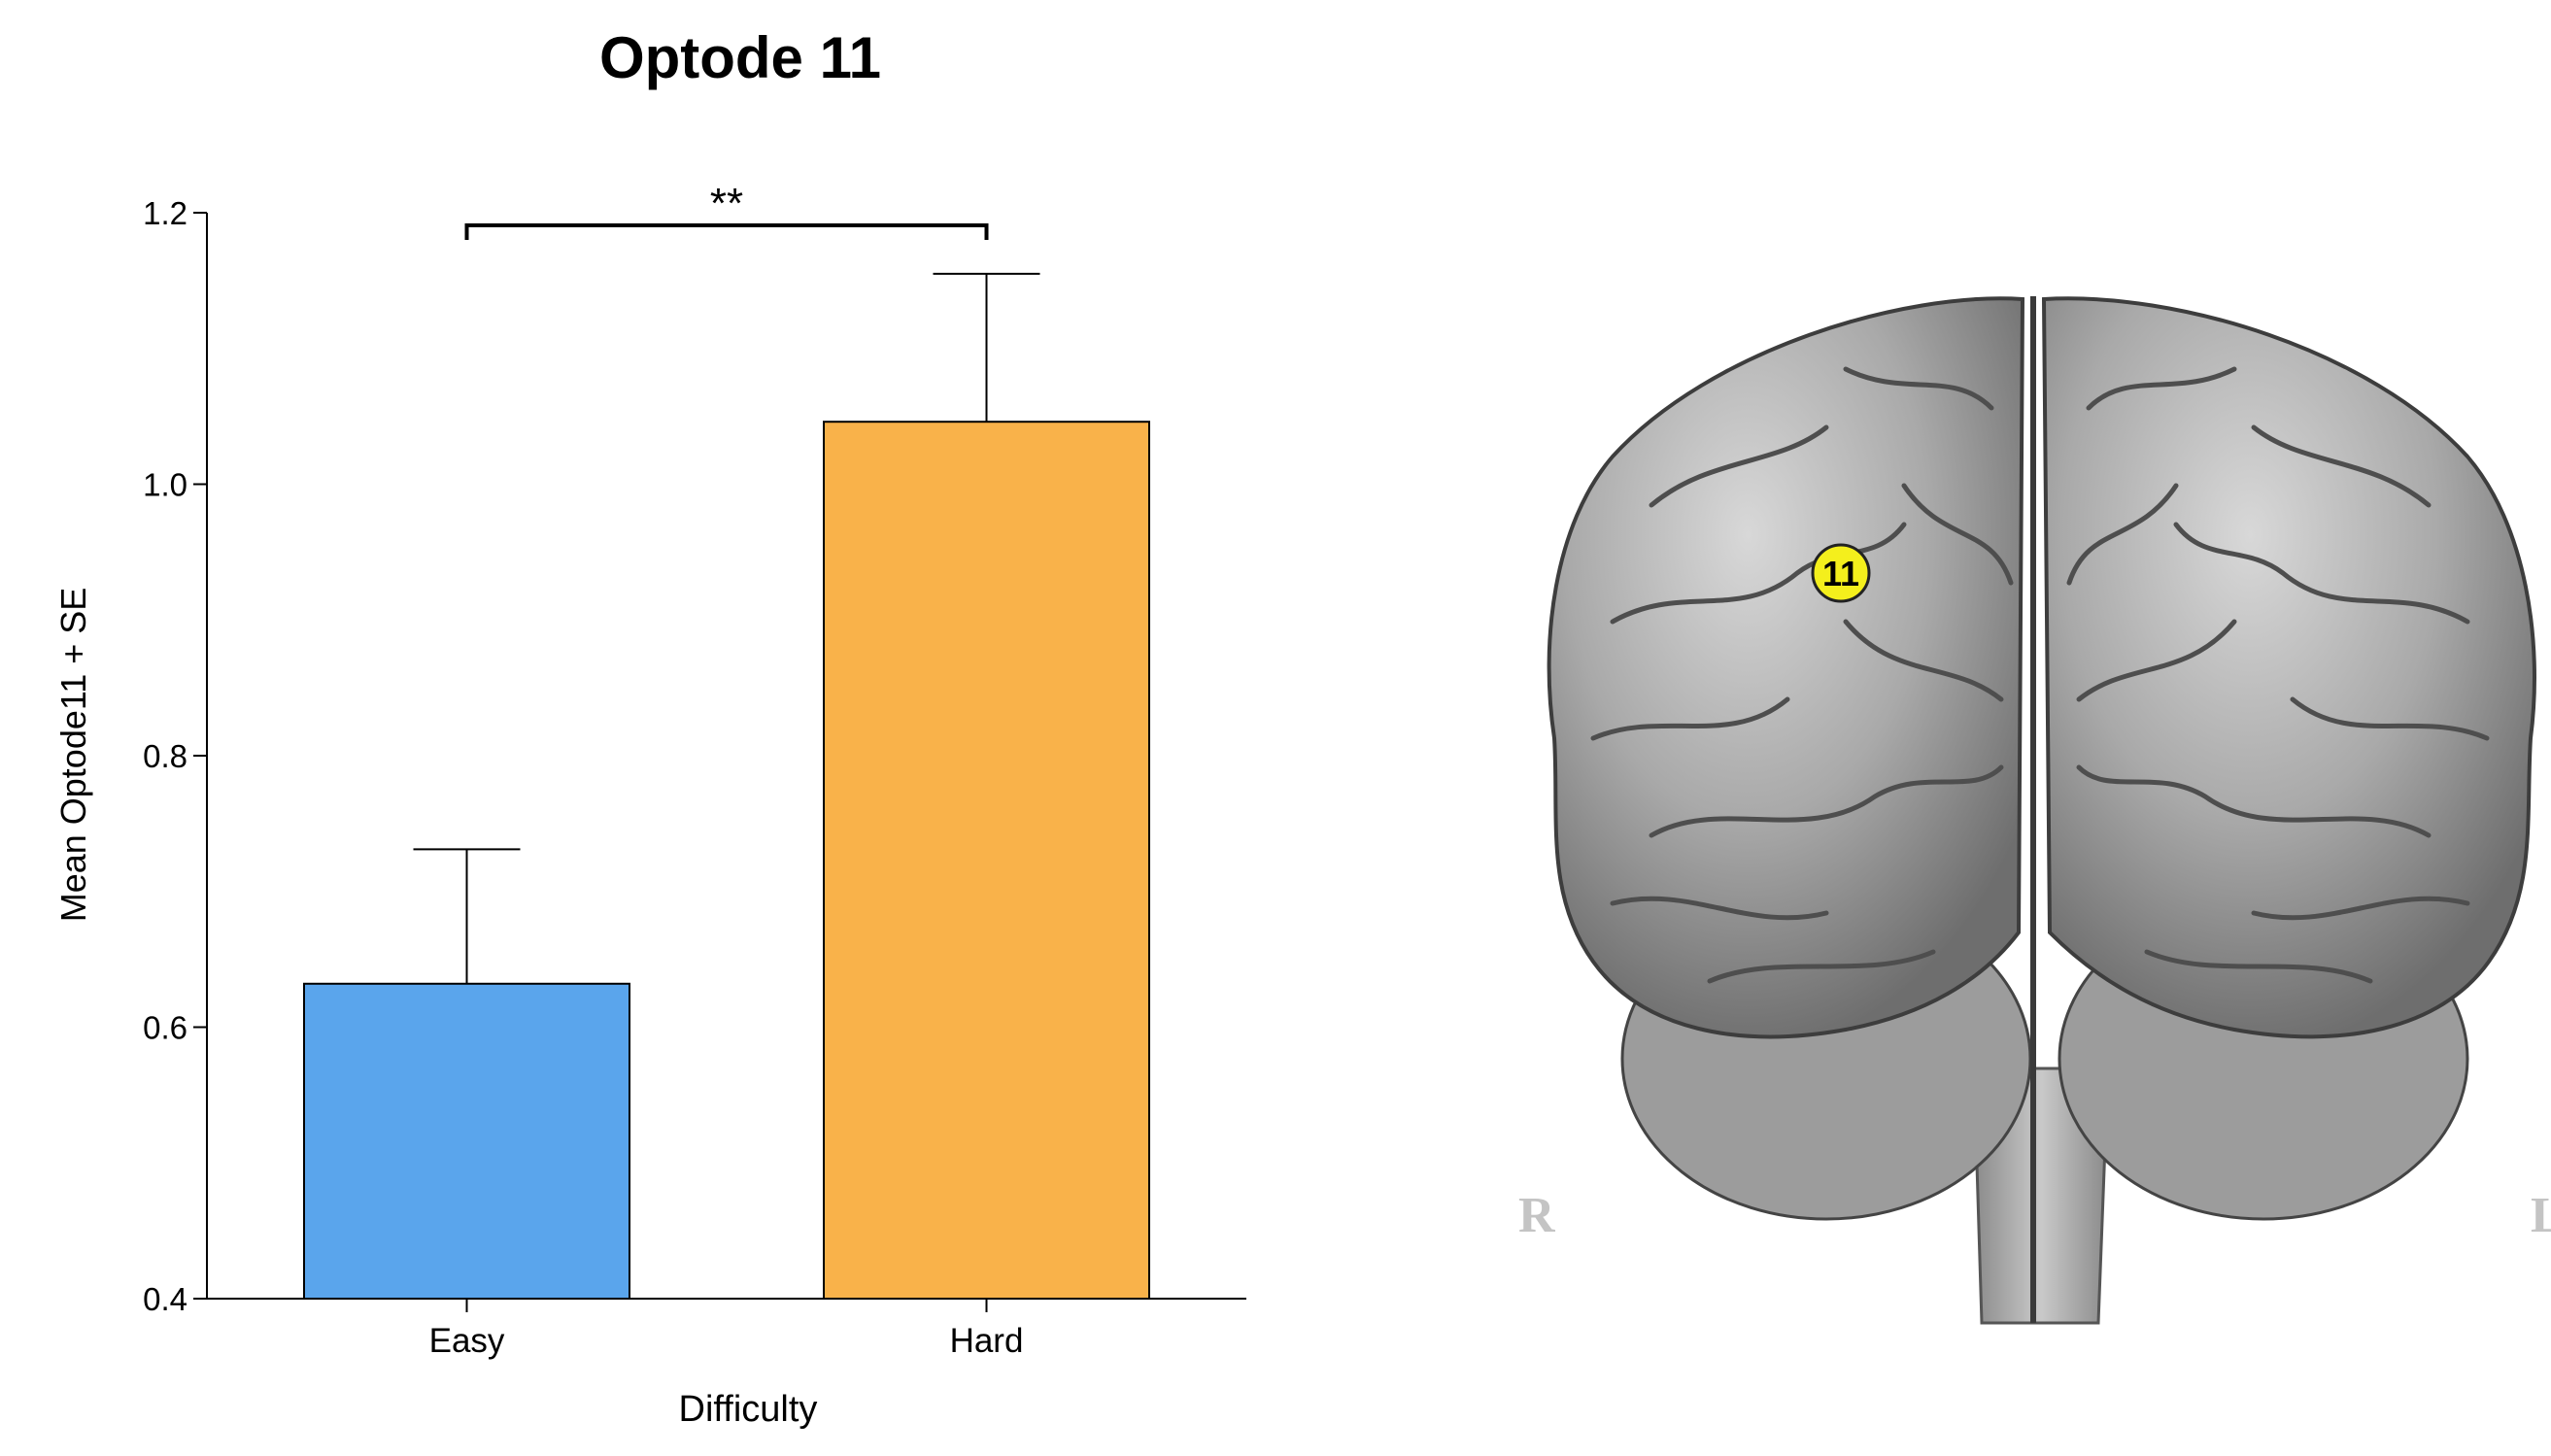 The image size is (2551, 1456). I want to click on left-hemisphere, so click(2289, 667).